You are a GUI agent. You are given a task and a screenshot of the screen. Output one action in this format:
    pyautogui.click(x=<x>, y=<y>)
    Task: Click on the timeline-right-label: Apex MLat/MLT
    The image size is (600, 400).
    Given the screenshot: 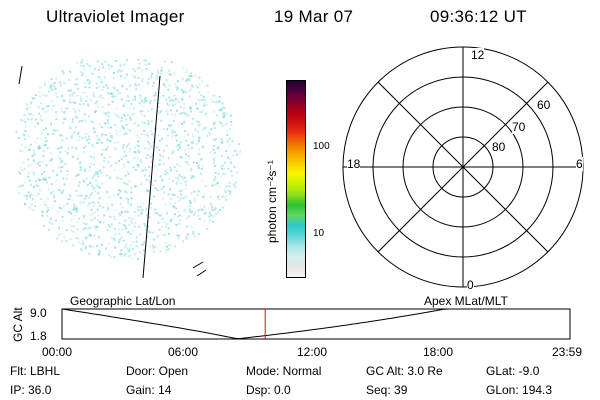 What is the action you would take?
    pyautogui.click(x=466, y=301)
    